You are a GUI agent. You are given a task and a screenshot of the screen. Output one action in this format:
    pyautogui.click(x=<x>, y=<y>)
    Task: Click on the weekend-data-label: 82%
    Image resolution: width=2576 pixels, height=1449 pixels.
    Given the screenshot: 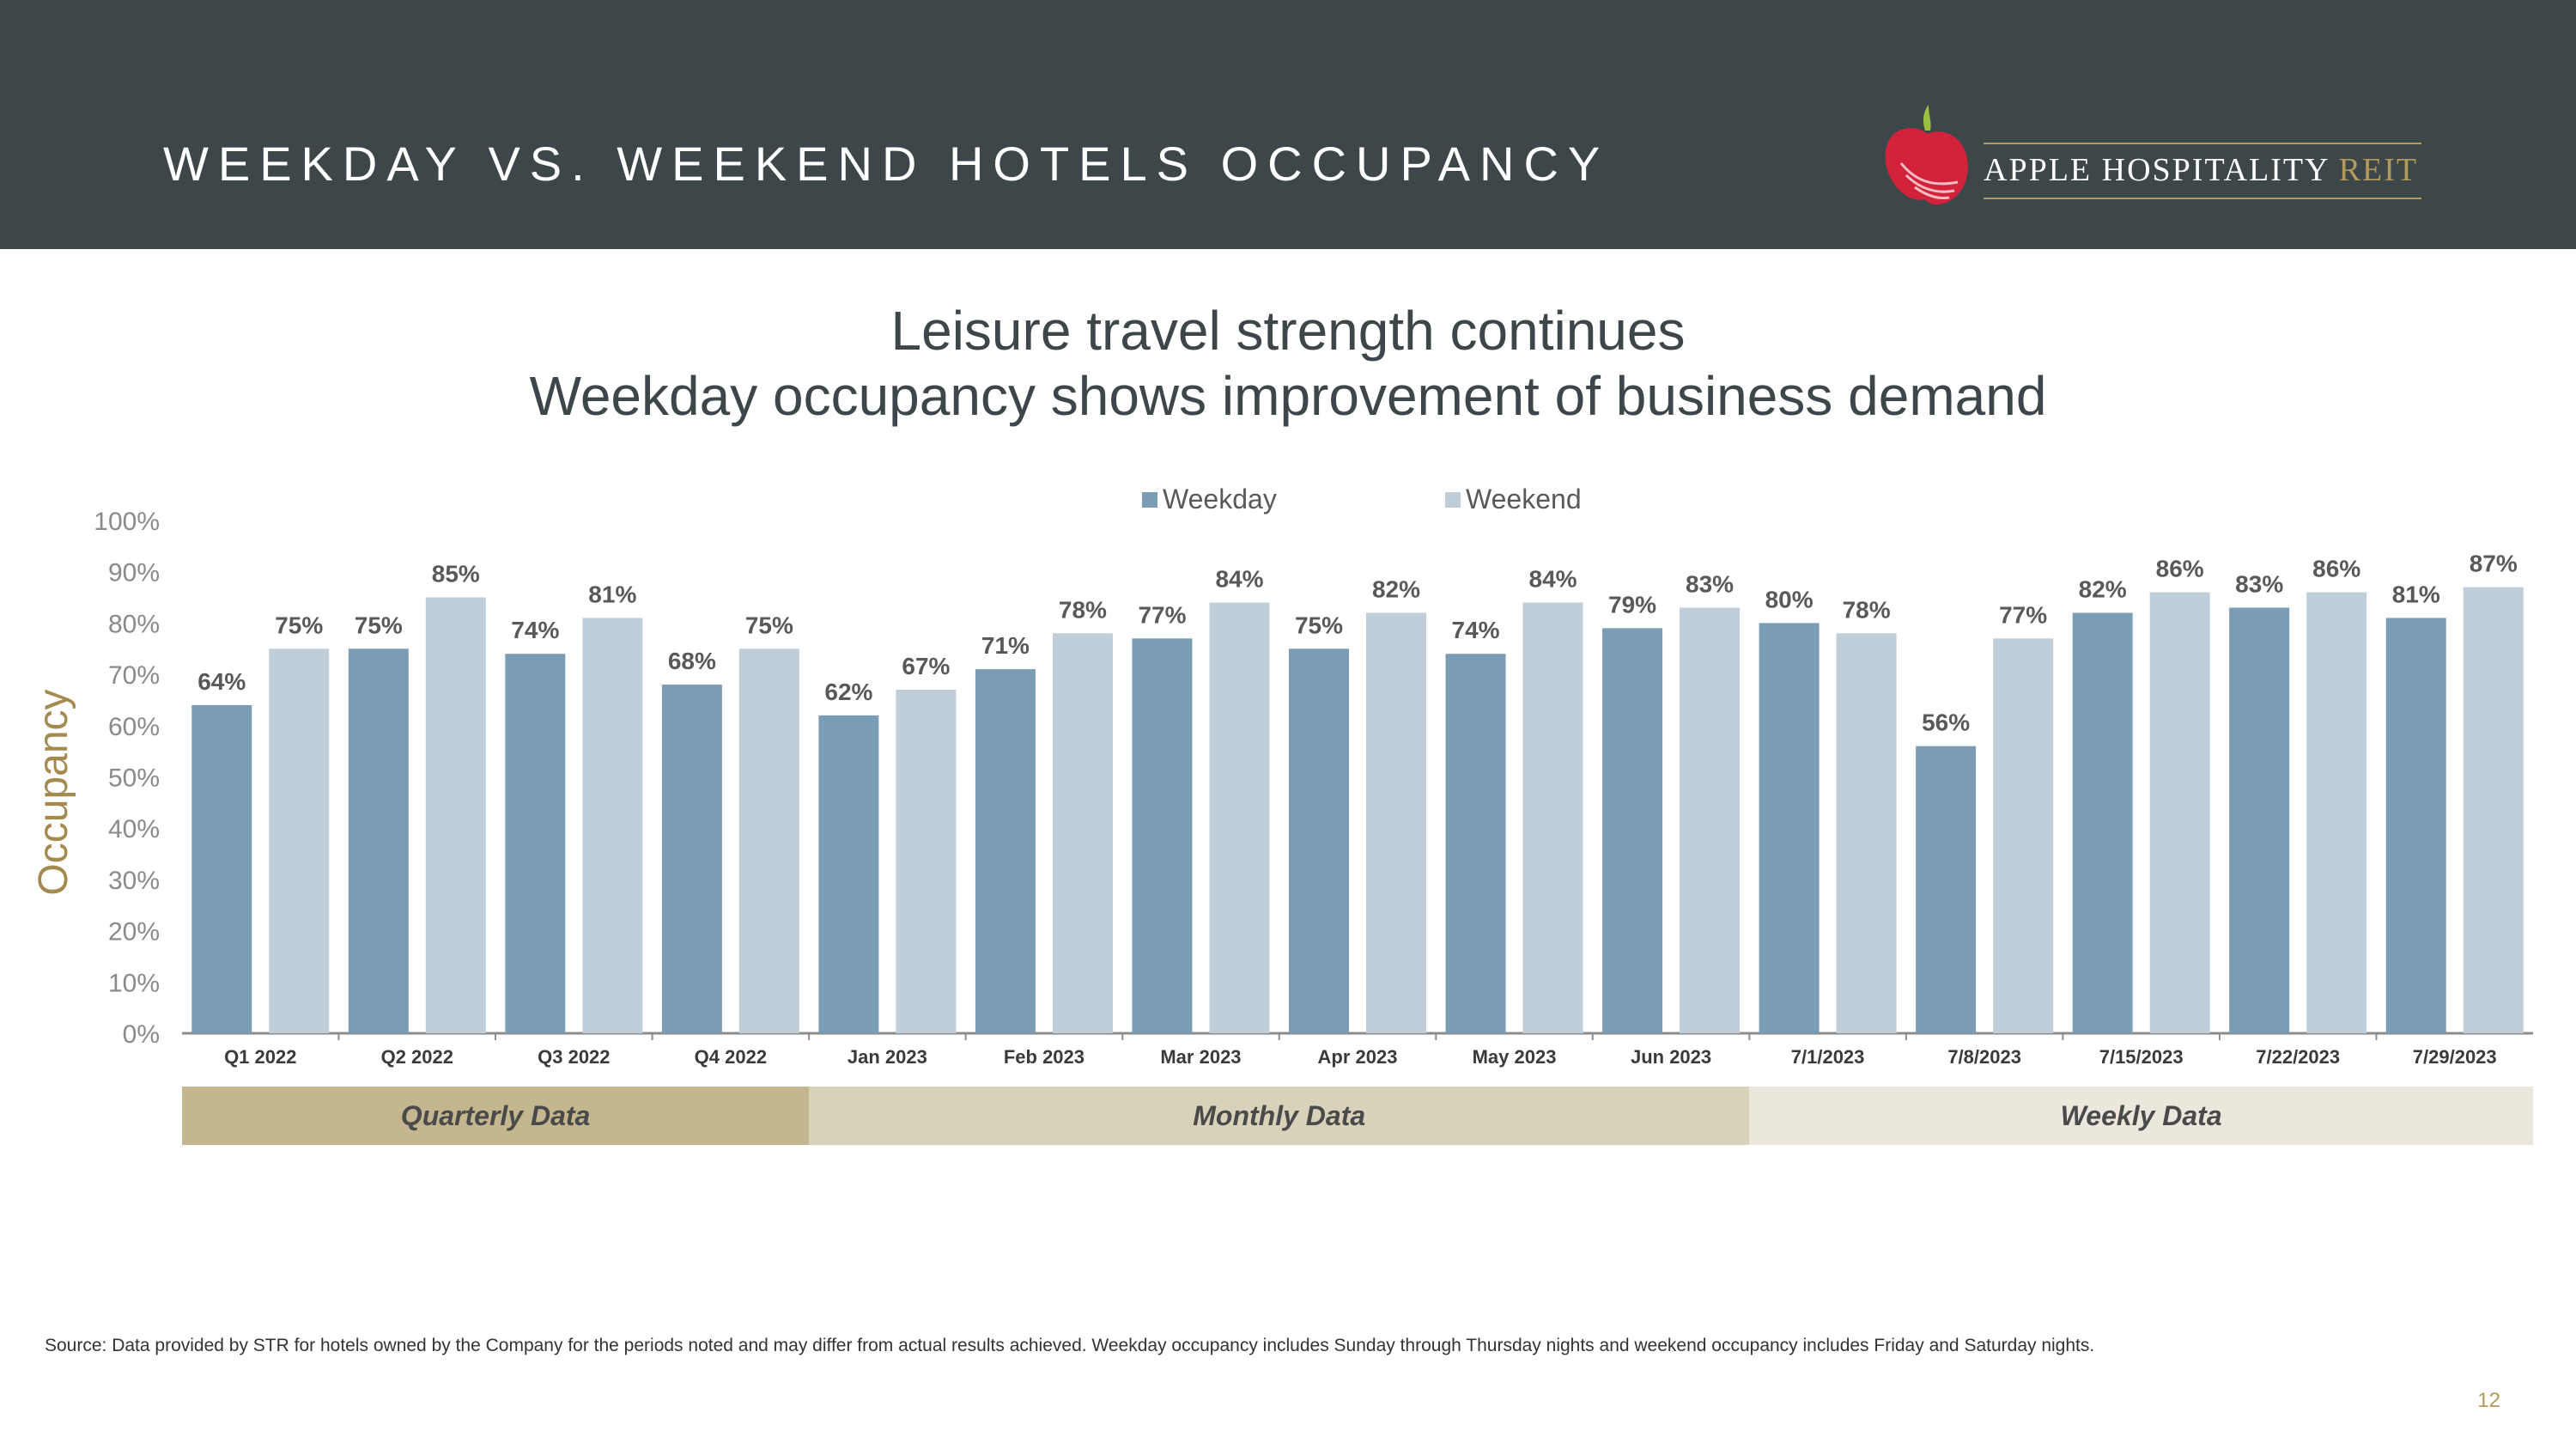 What is the action you would take?
    pyautogui.click(x=1396, y=588)
    